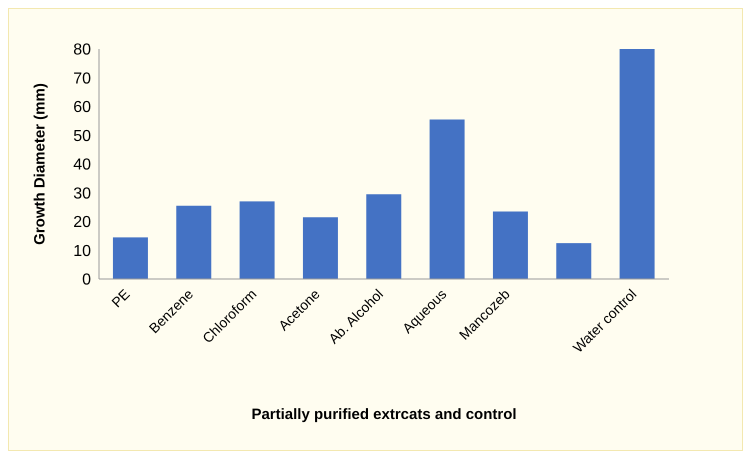 The width and height of the screenshot is (749, 457). I want to click on y-tick-label: 80, so click(82, 50).